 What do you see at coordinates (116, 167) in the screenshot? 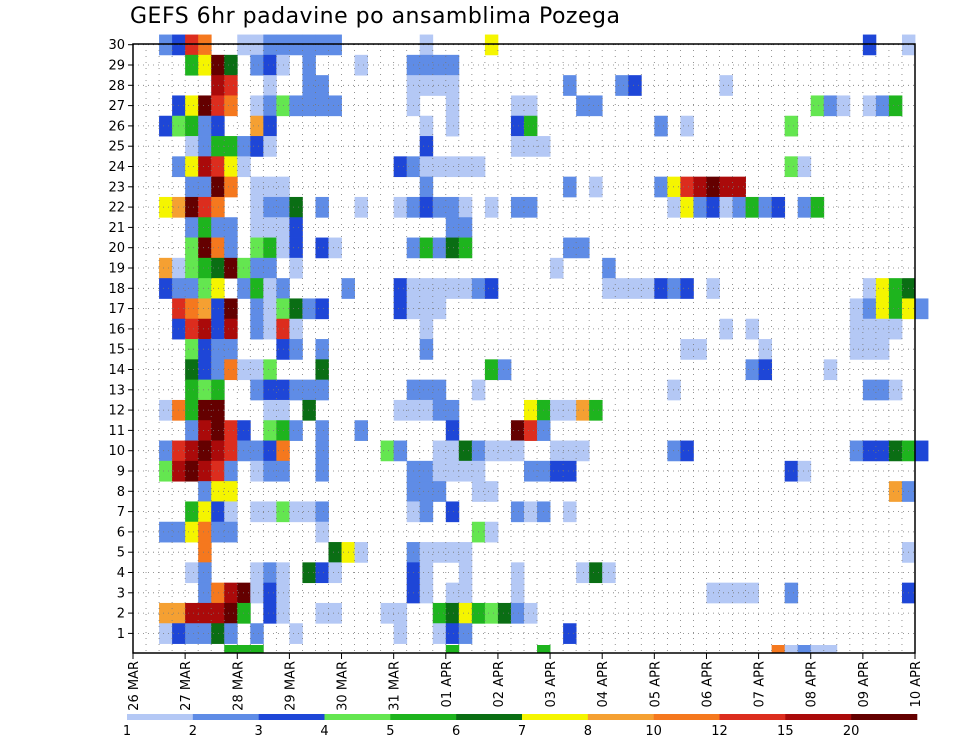
I see `y-tick-label: 24` at bounding box center [116, 167].